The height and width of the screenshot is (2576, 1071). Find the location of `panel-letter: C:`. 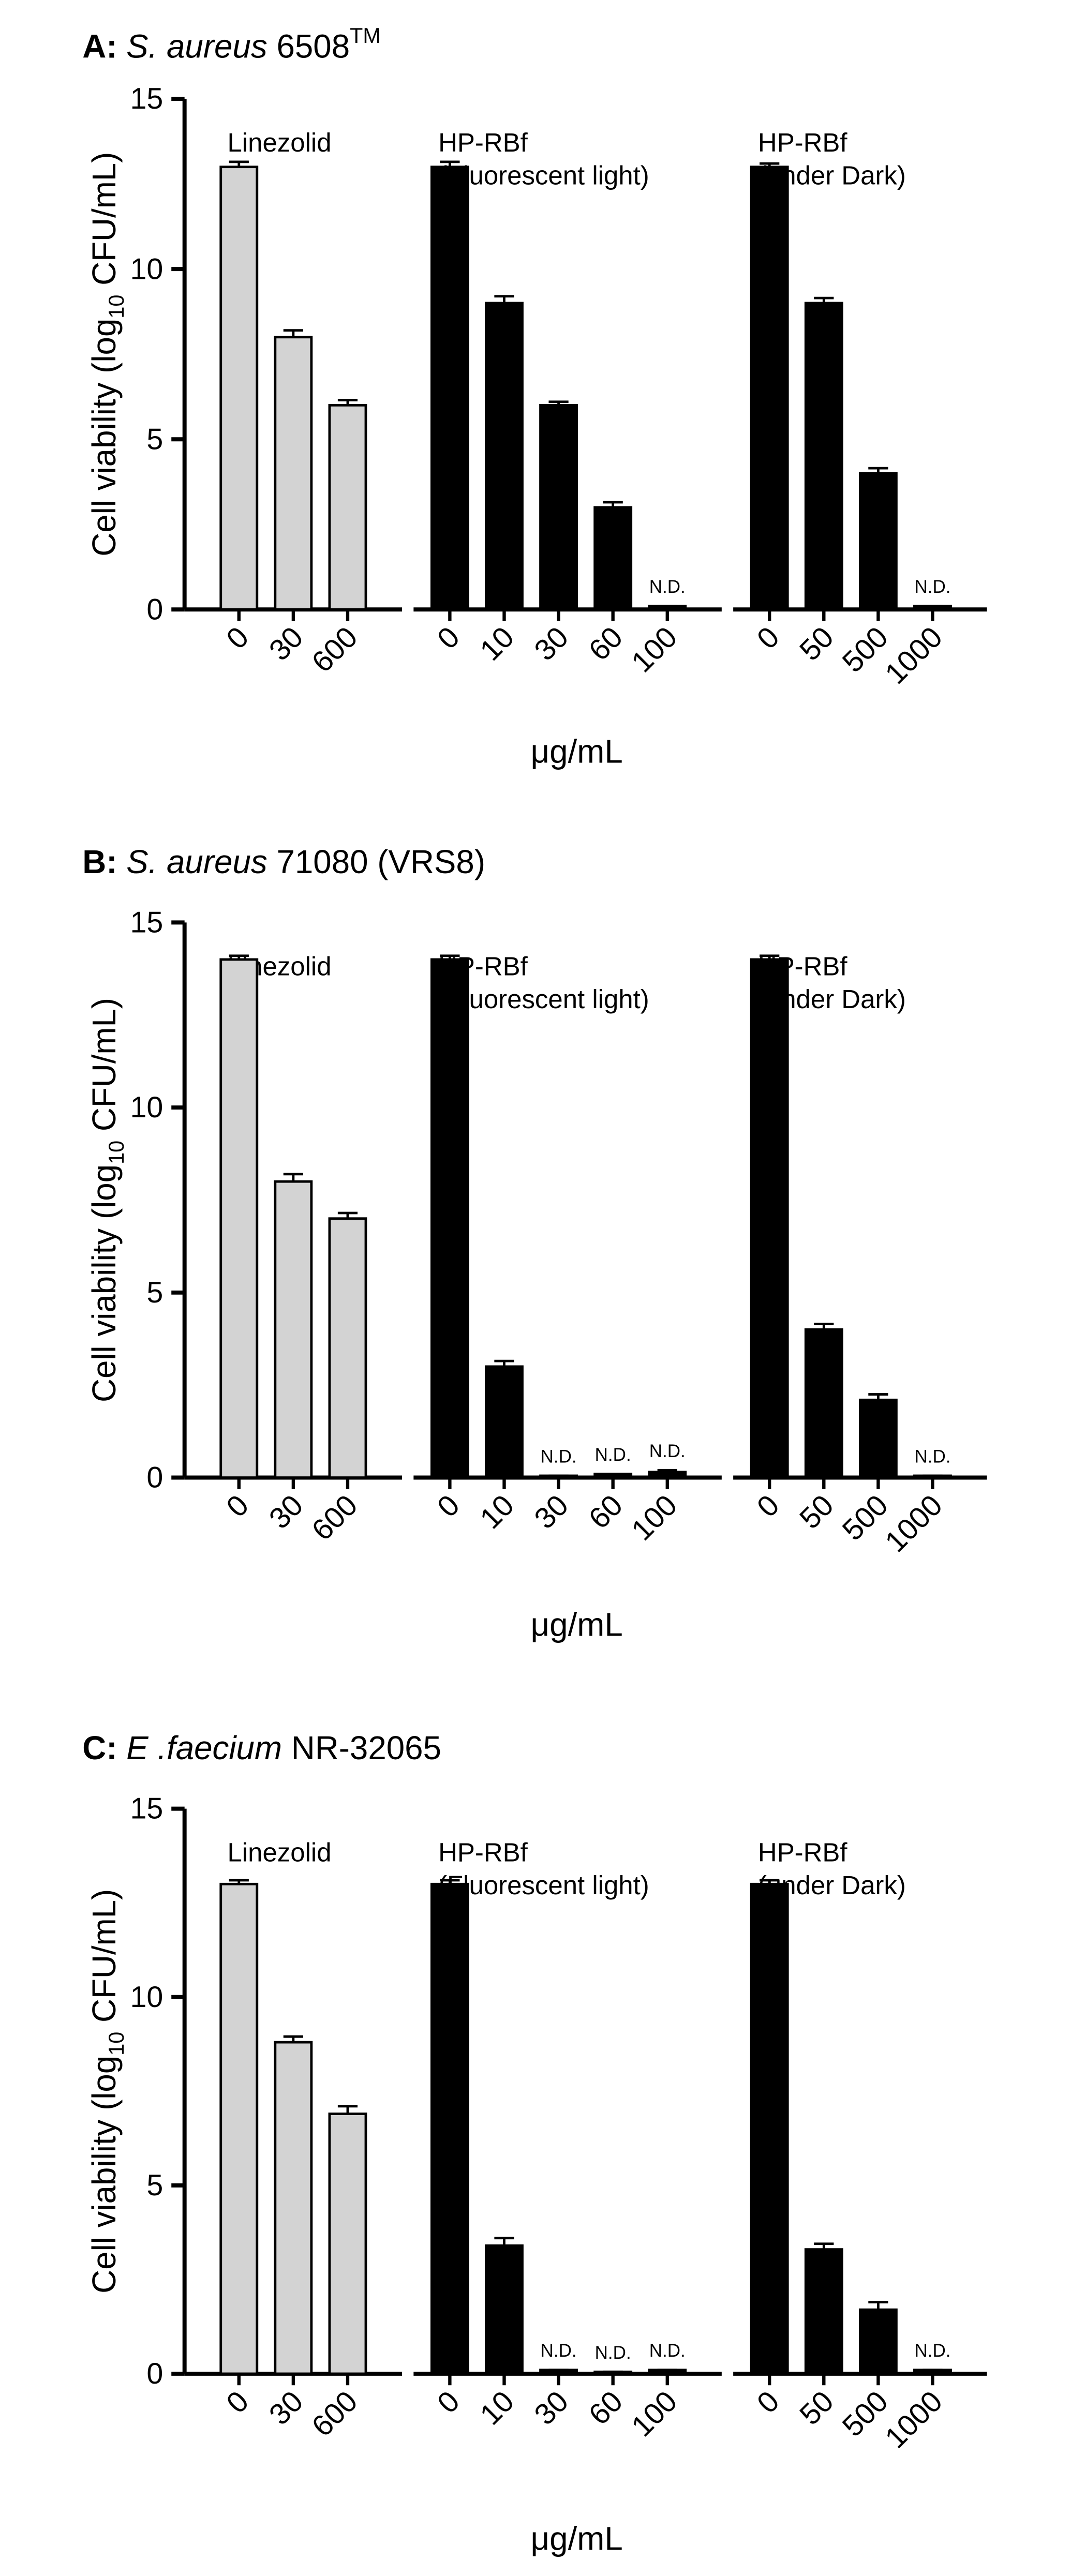

panel-letter: C: is located at coordinates (99, 1748).